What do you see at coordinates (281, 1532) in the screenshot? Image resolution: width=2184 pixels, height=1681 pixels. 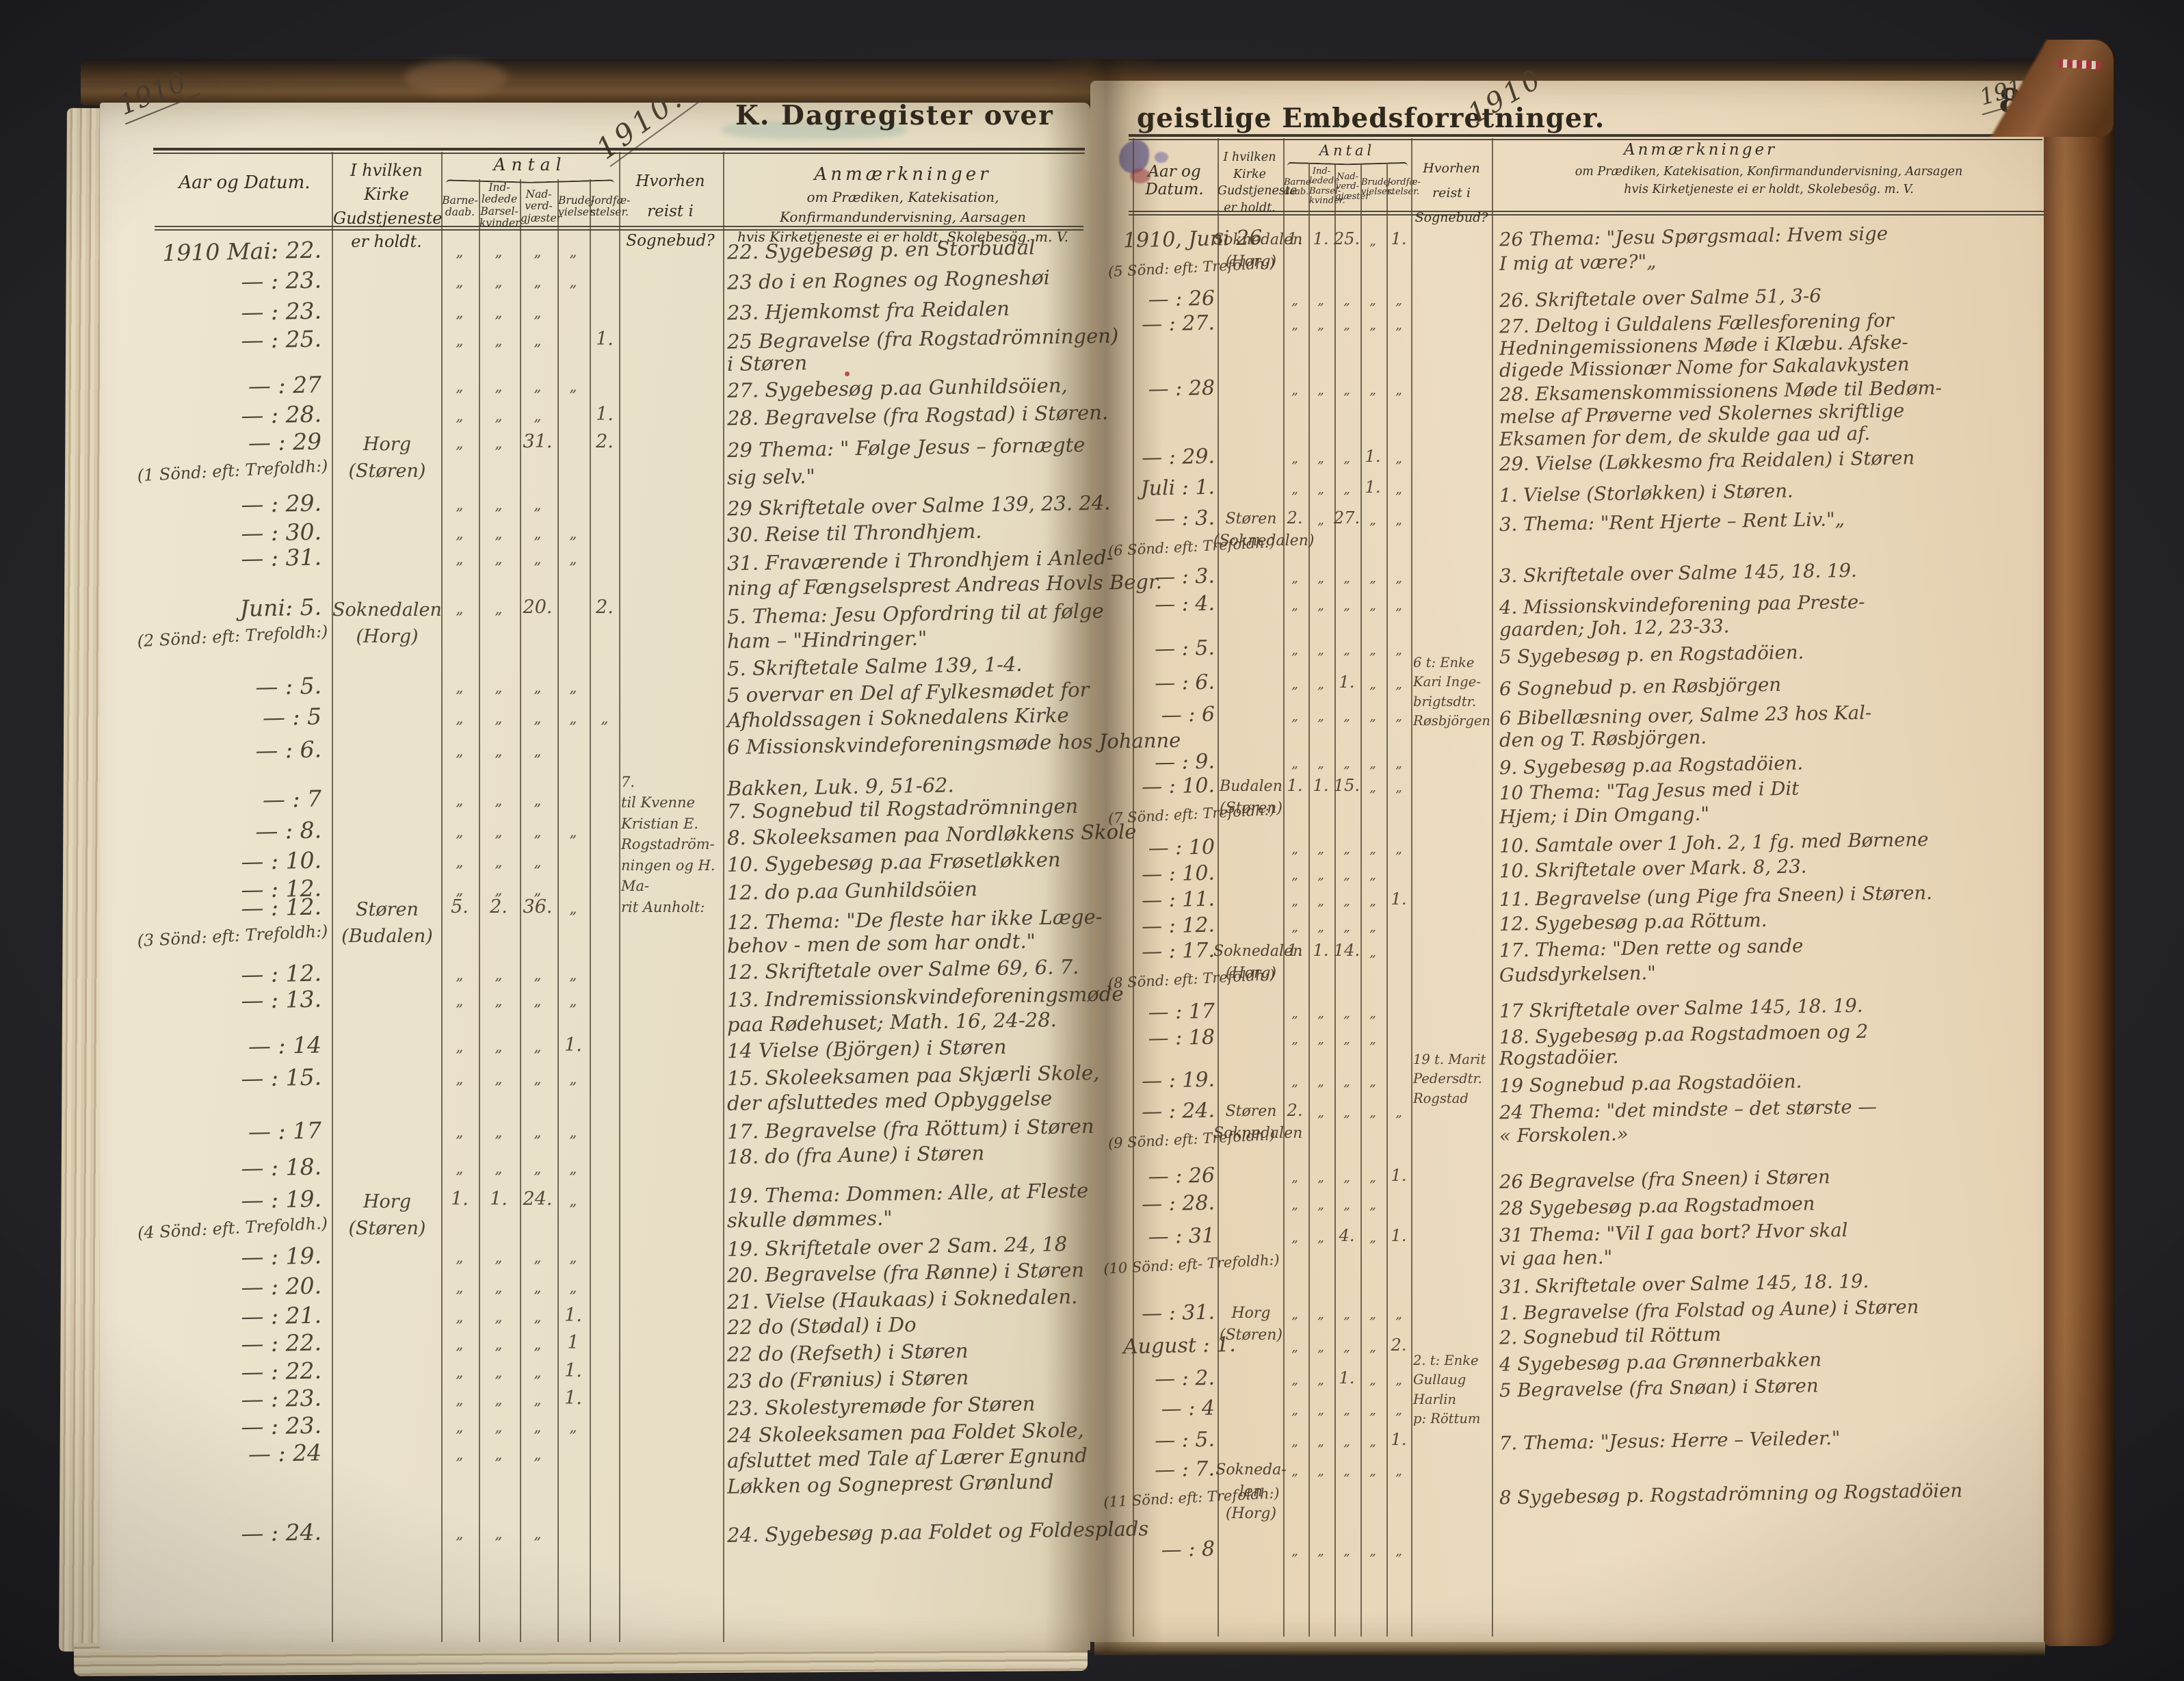 I see `entry-date: — : 24.` at bounding box center [281, 1532].